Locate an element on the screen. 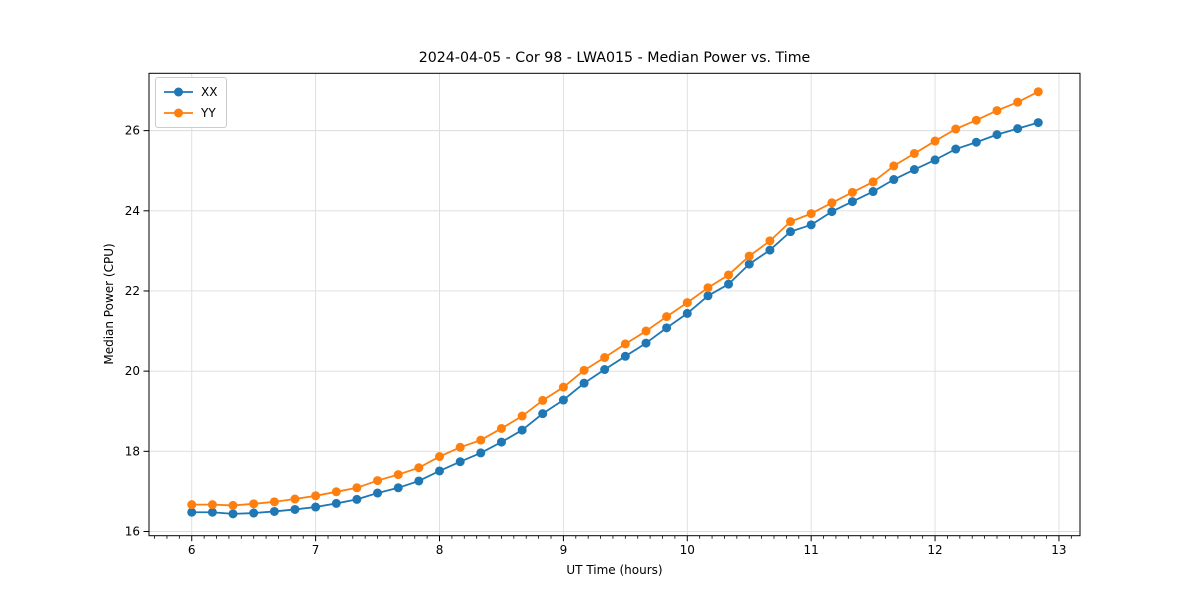  x-axis-label: UT Time (hours) is located at coordinates (614, 570).